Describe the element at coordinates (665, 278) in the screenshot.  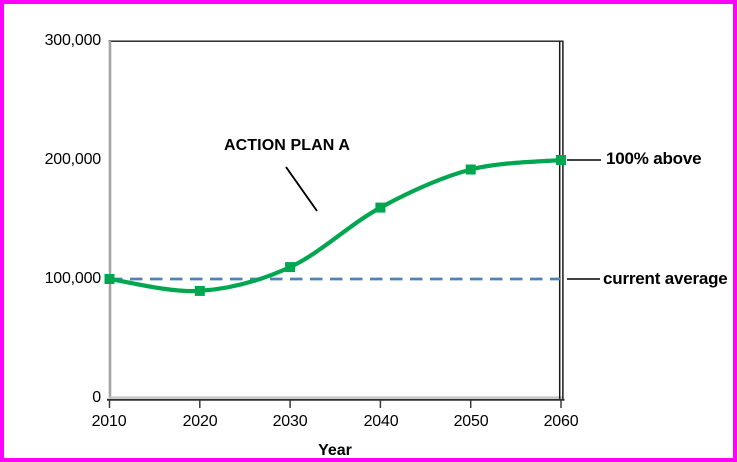
I see `annotation-current-average: current average` at that location.